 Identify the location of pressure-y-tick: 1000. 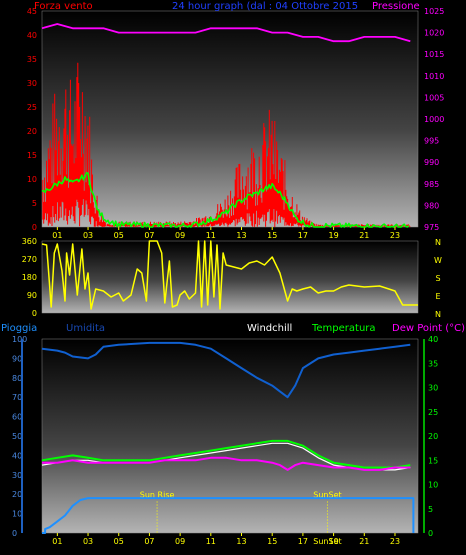
(434, 119).